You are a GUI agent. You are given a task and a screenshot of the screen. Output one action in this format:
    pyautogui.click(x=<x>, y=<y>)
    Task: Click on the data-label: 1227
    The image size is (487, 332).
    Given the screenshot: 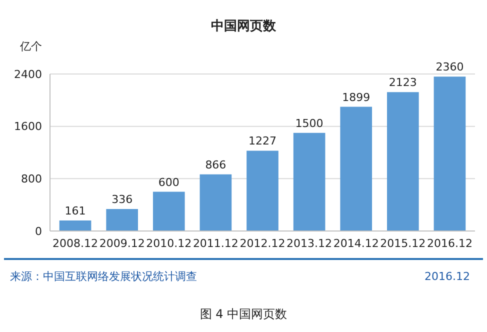 What is the action you would take?
    pyautogui.click(x=262, y=141)
    